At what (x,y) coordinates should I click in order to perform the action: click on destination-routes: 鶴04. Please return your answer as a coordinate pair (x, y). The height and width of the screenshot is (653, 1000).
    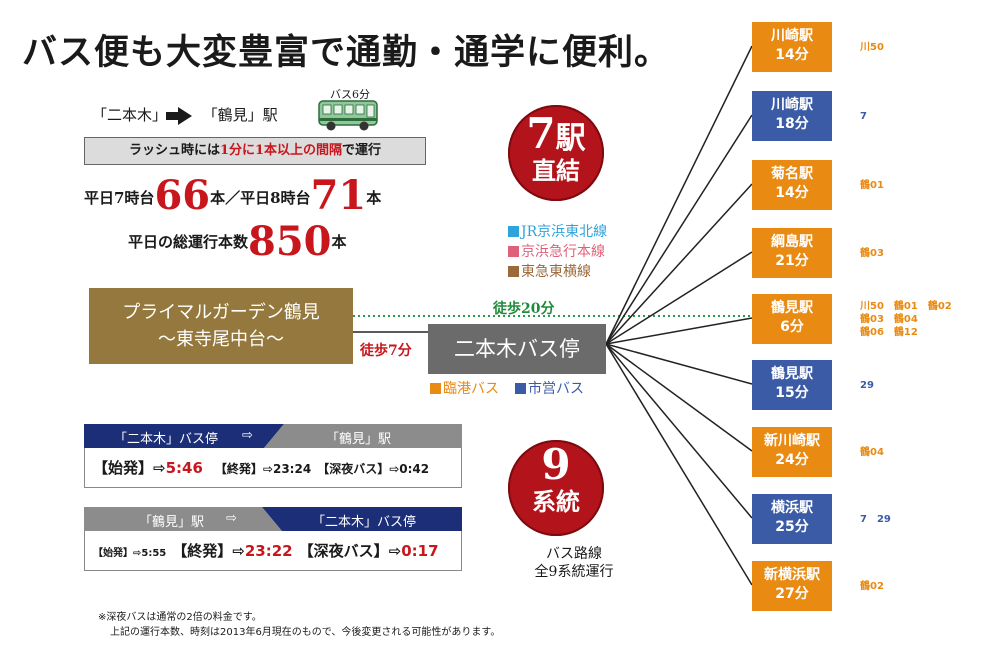
    Looking at the image, I should click on (872, 452).